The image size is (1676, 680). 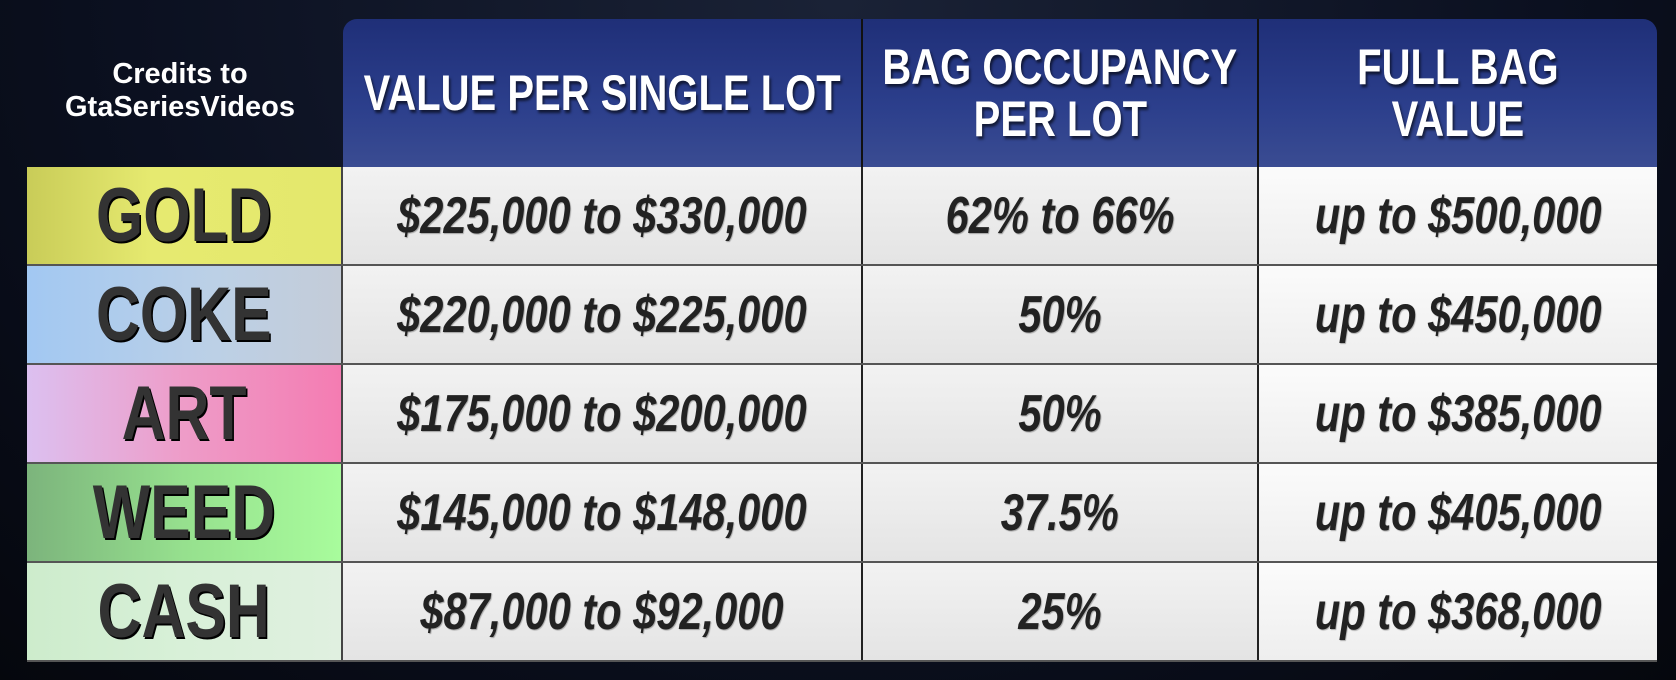 What do you see at coordinates (1060, 119) in the screenshot?
I see `header-label: PER LOT` at bounding box center [1060, 119].